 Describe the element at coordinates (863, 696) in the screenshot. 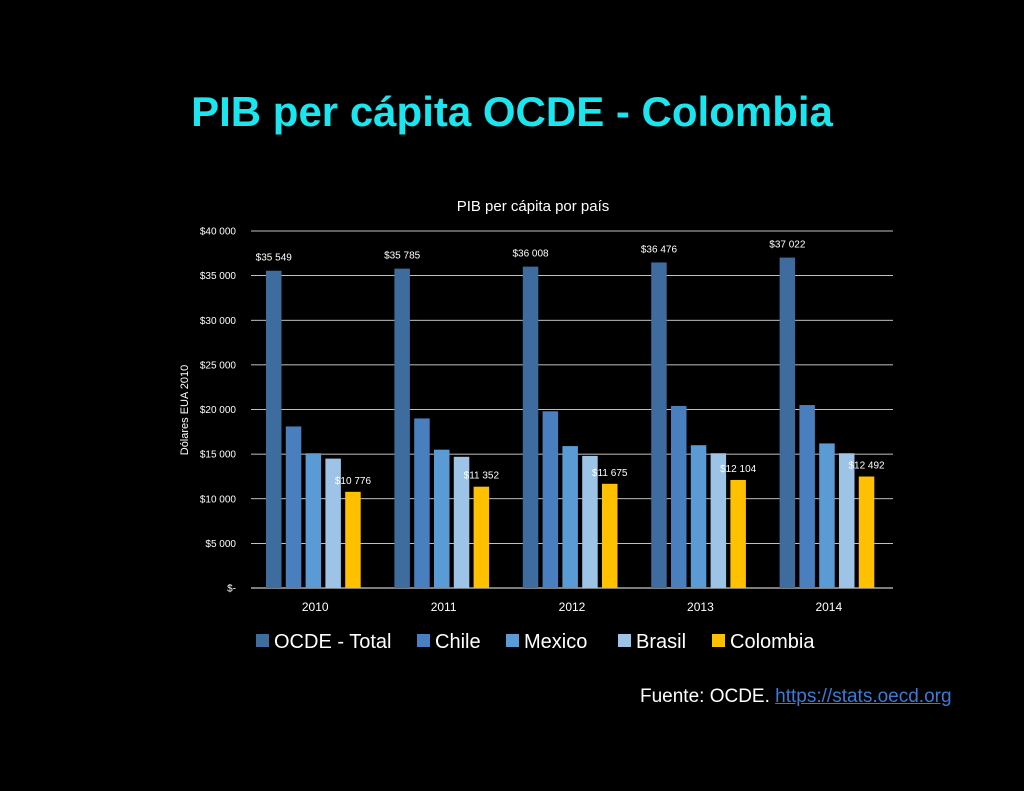

I see `source-link: https://stats.oecd.org` at that location.